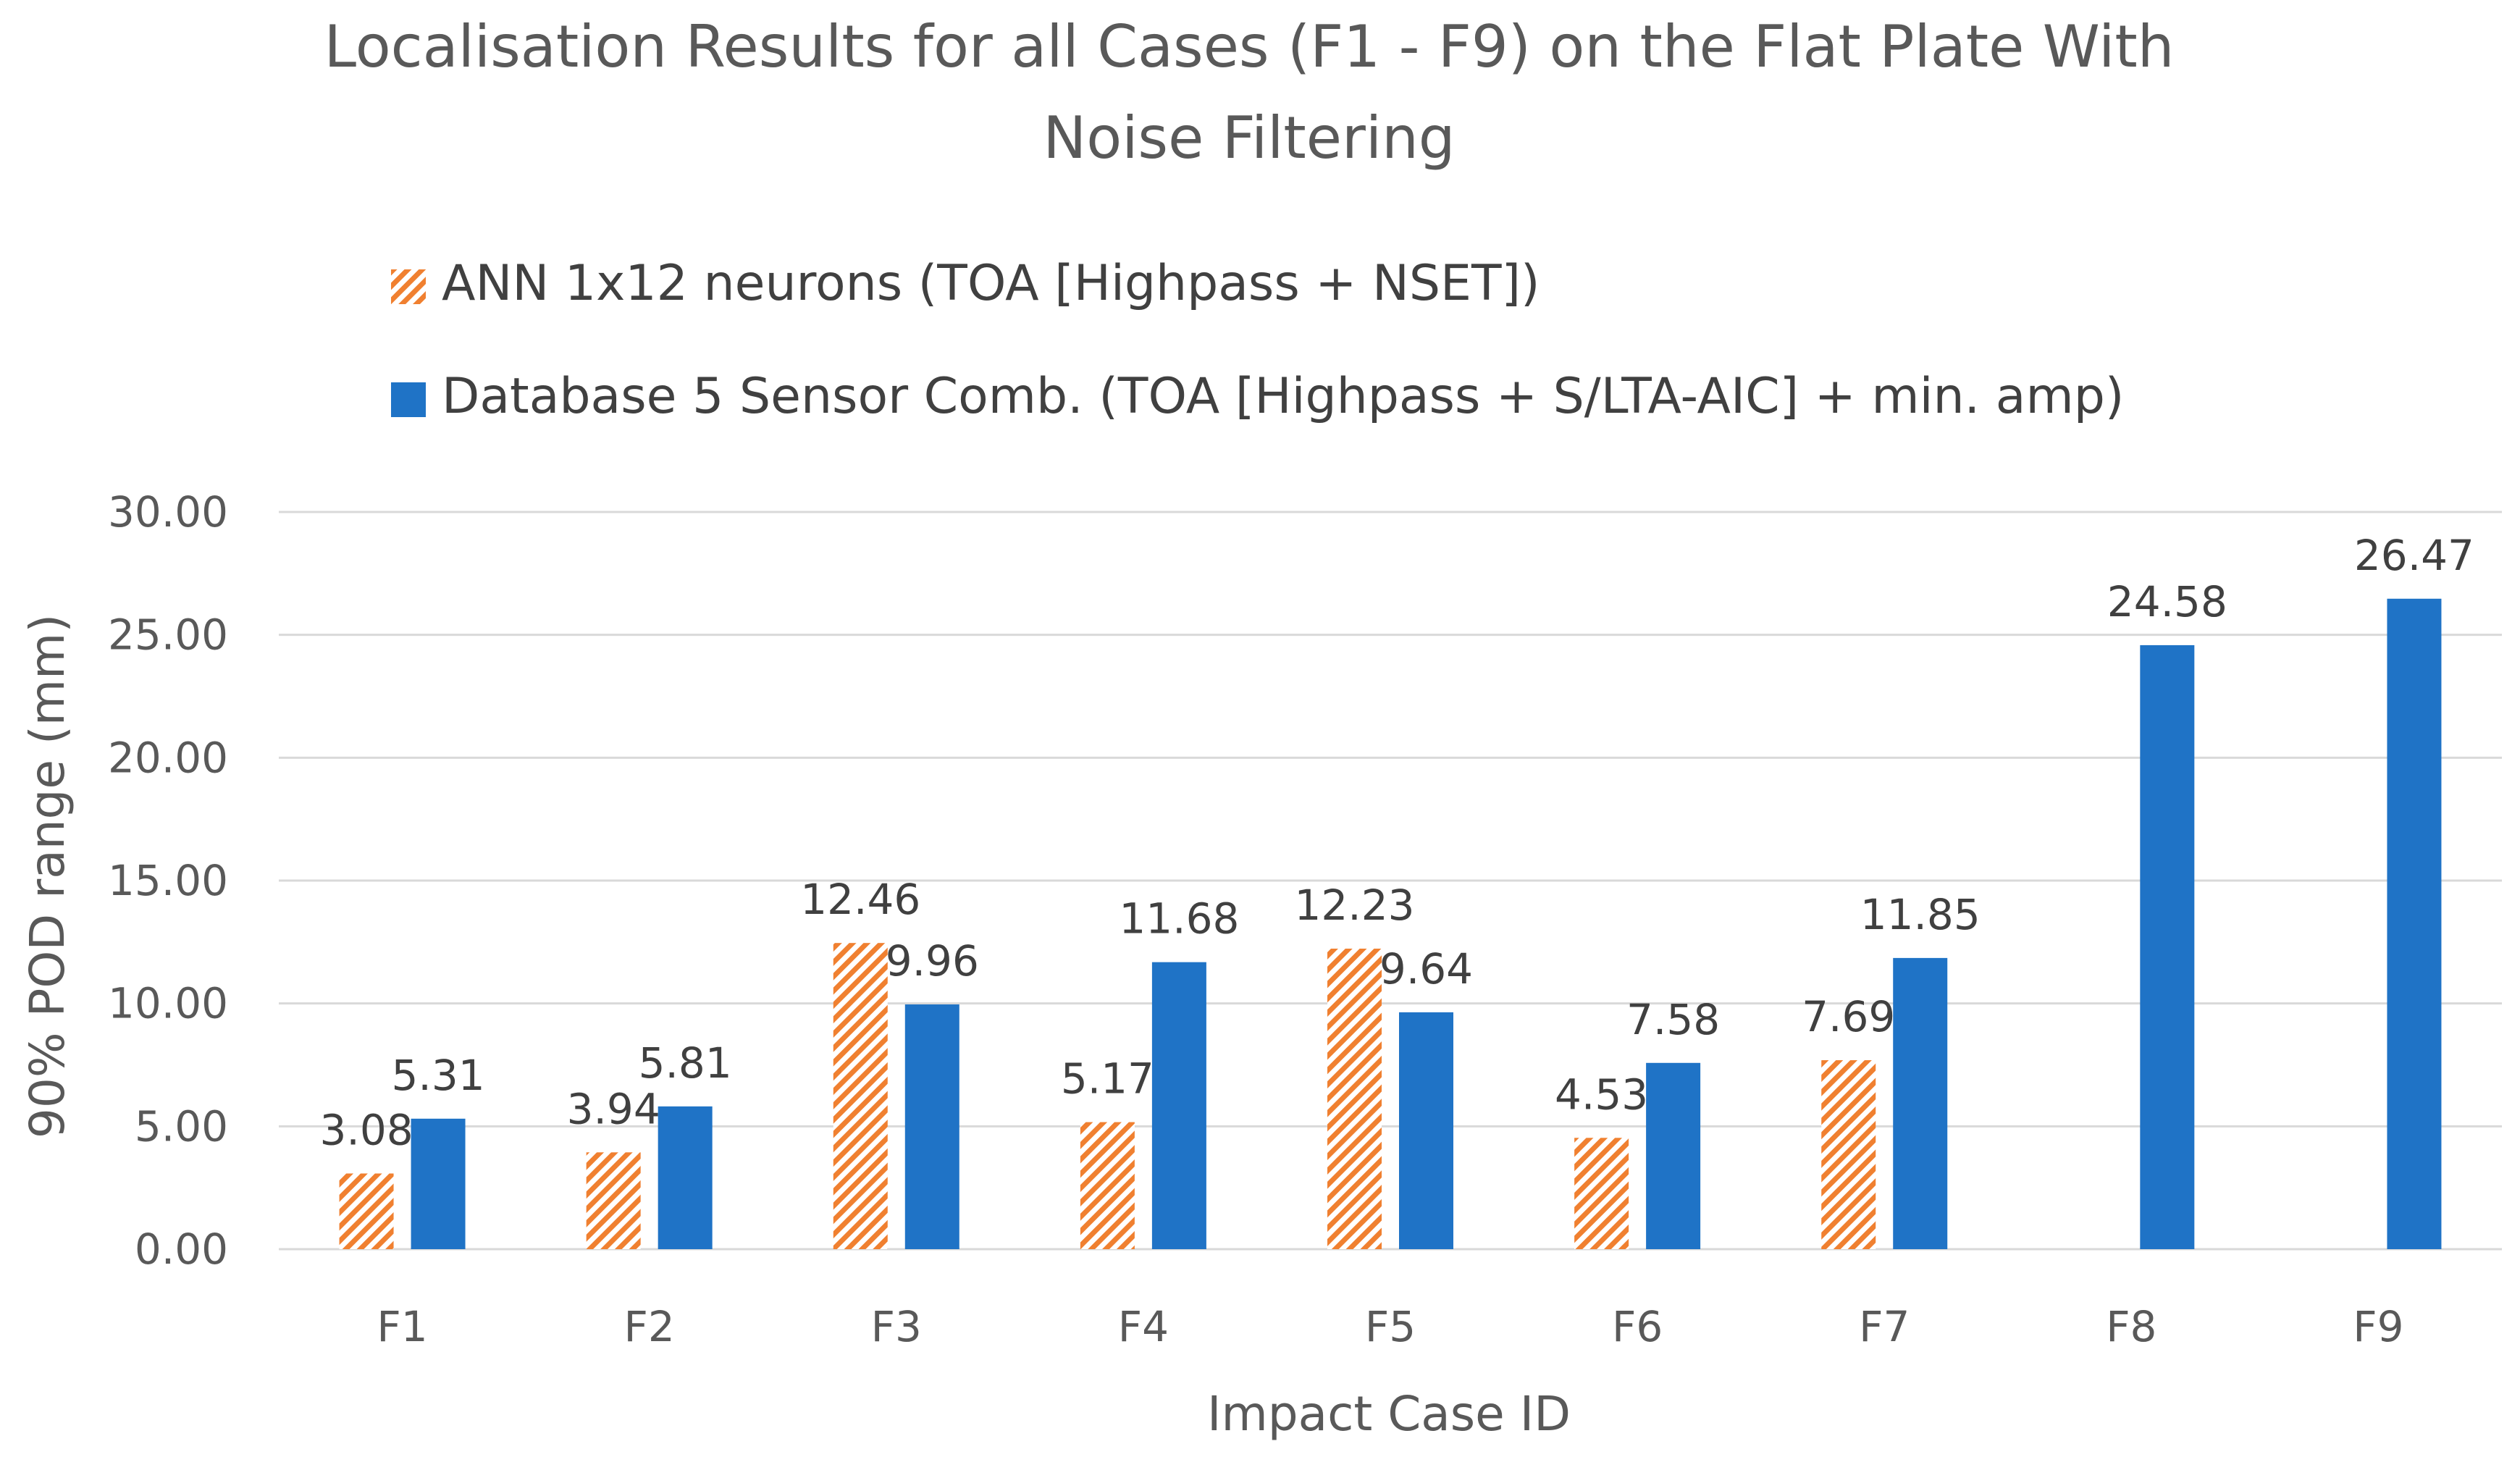  I want to click on chart-title-line-2: Noise Filtering, so click(1249, 138).